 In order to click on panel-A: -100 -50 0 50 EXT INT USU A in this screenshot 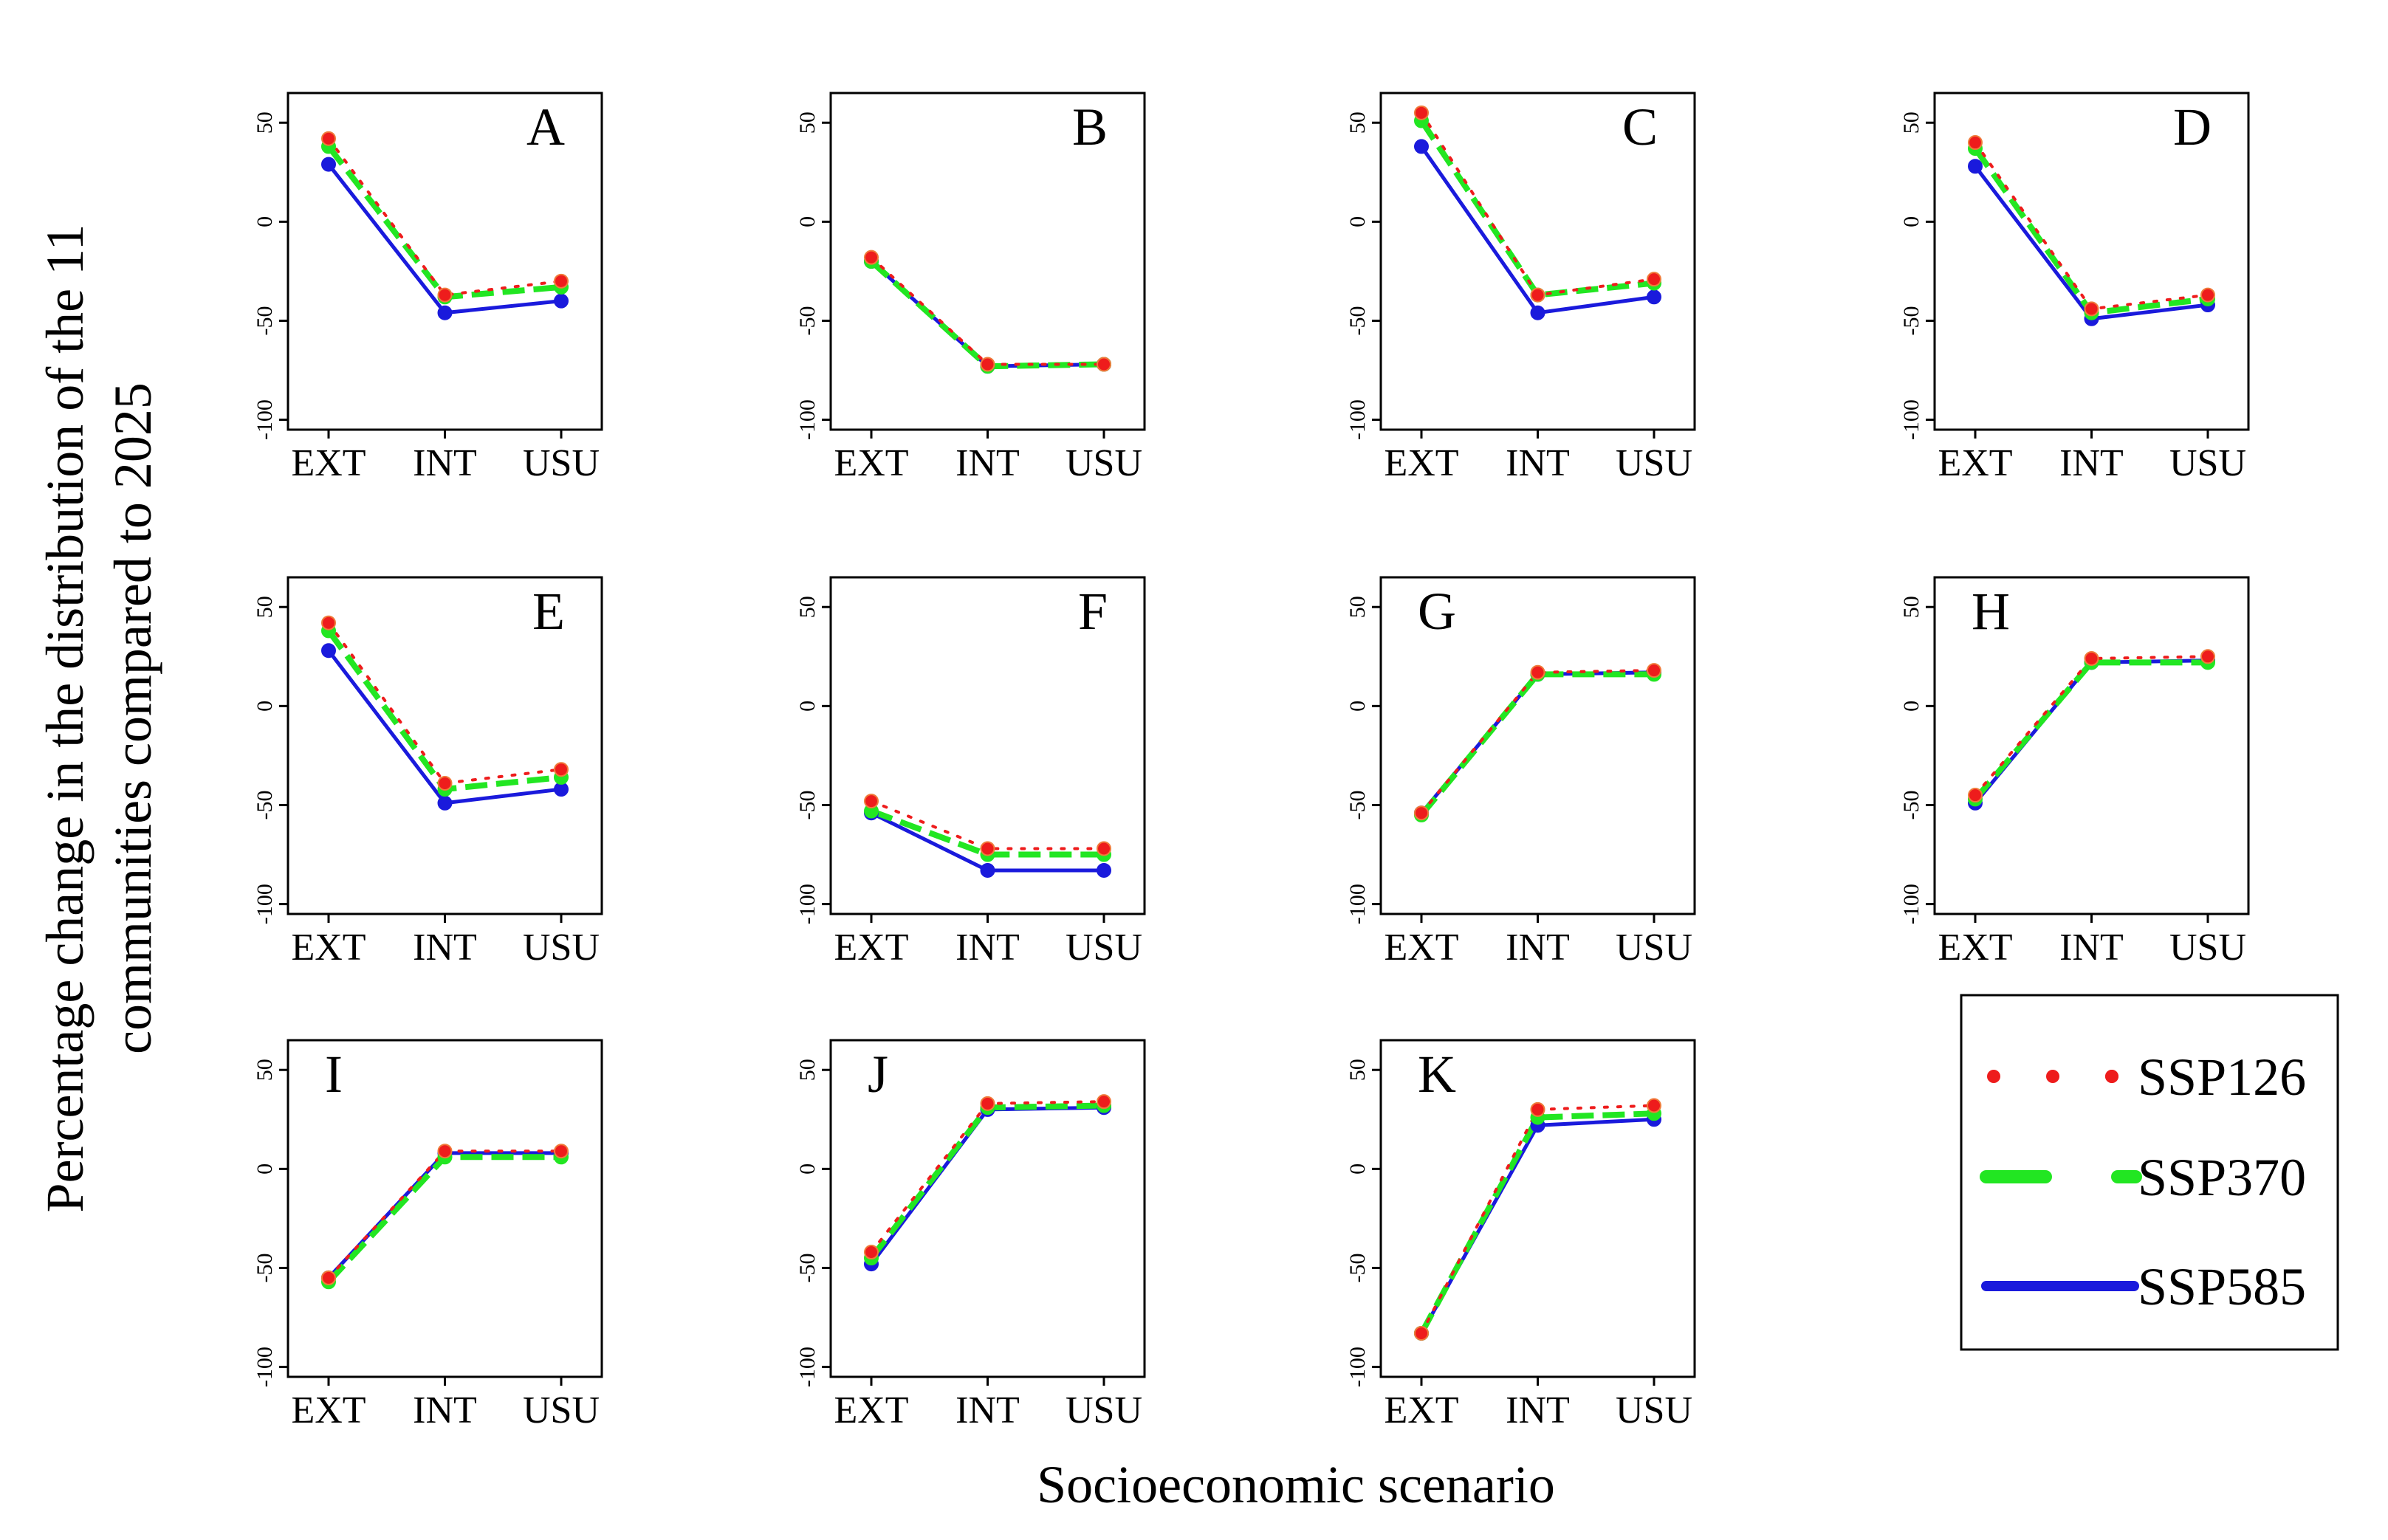, I will do `click(428, 288)`.